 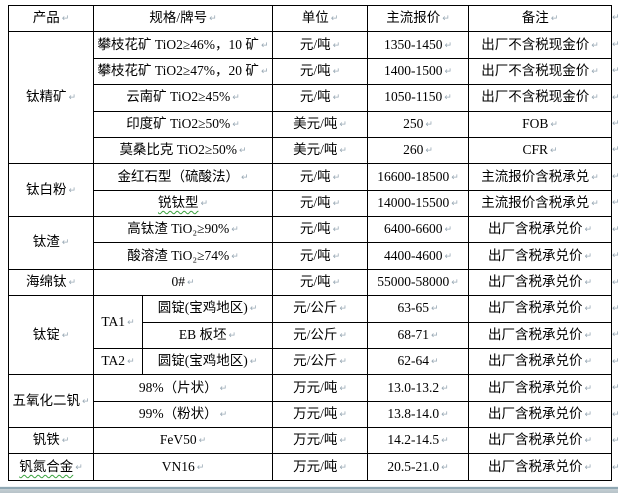 I want to click on header-price: 主流报价 ↵, so click(x=418, y=18).